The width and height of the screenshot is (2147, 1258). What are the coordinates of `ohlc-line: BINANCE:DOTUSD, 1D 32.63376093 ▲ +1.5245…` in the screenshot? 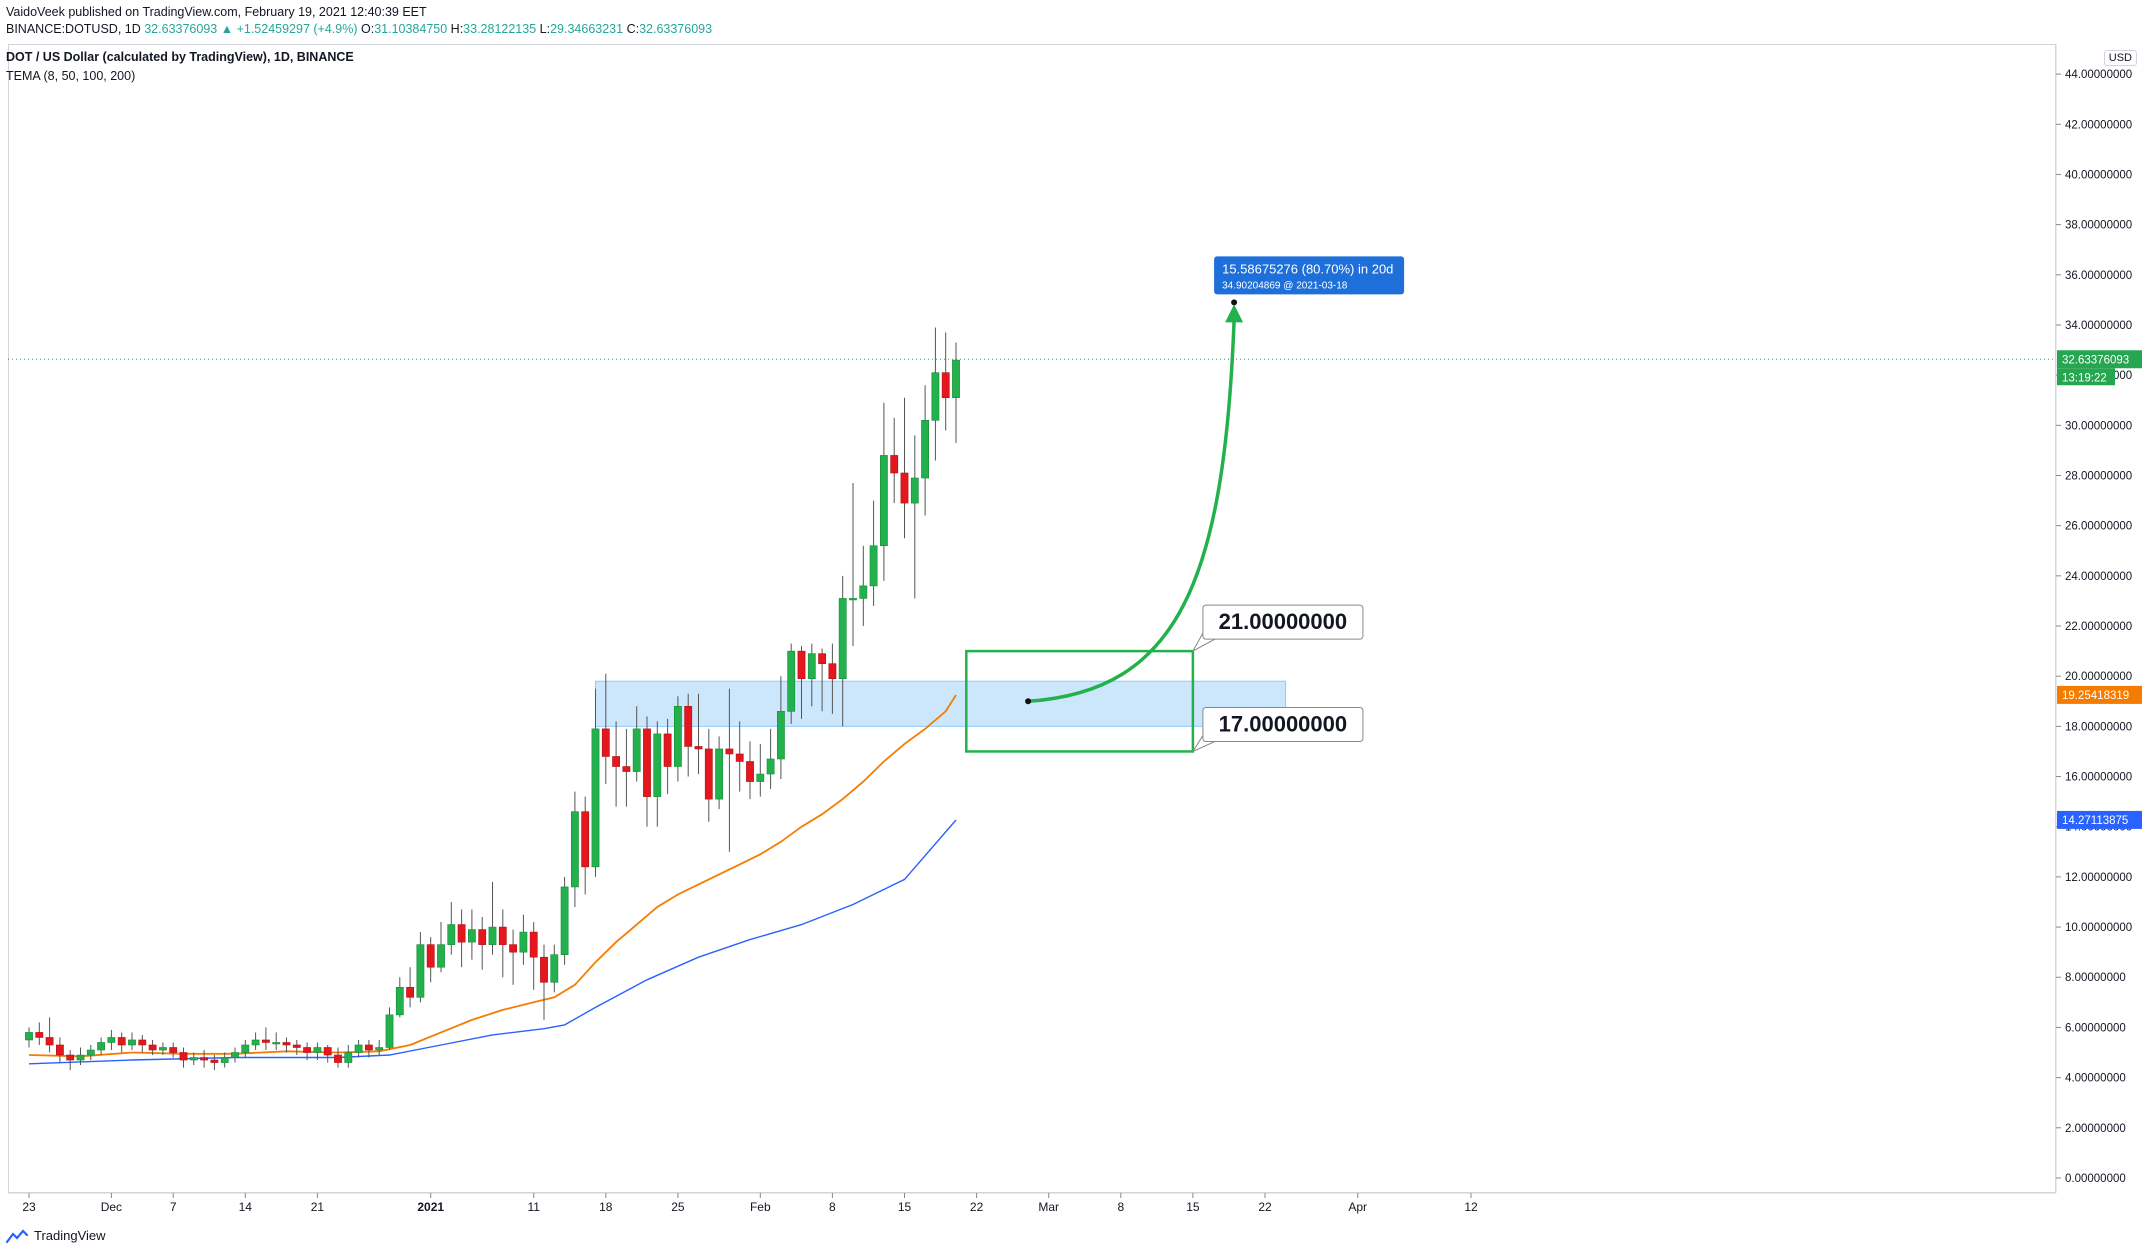 It's located at (359, 29).